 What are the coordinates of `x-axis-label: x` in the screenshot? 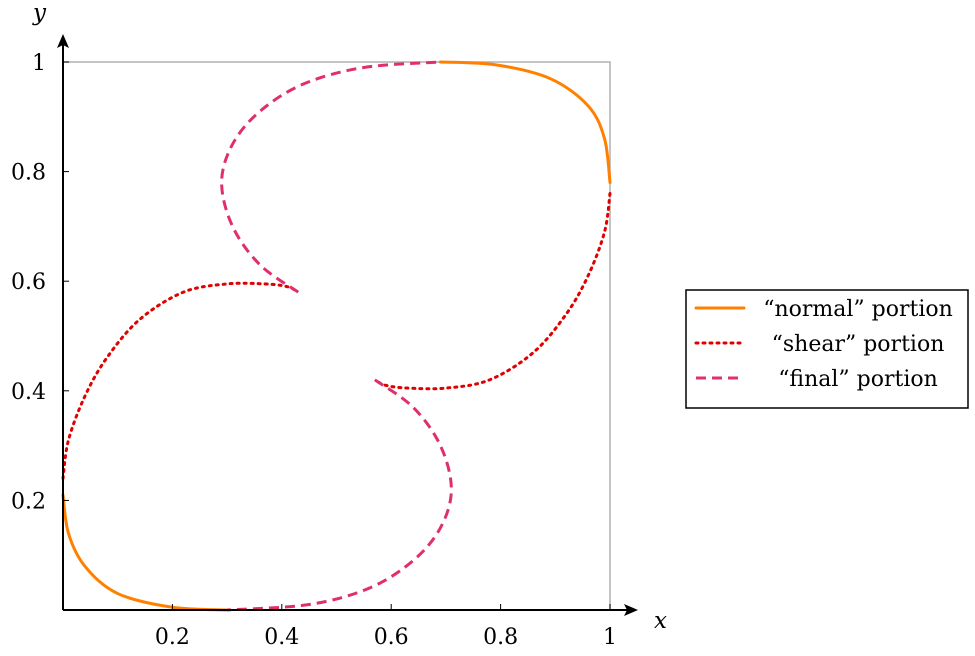 It's located at (660, 621).